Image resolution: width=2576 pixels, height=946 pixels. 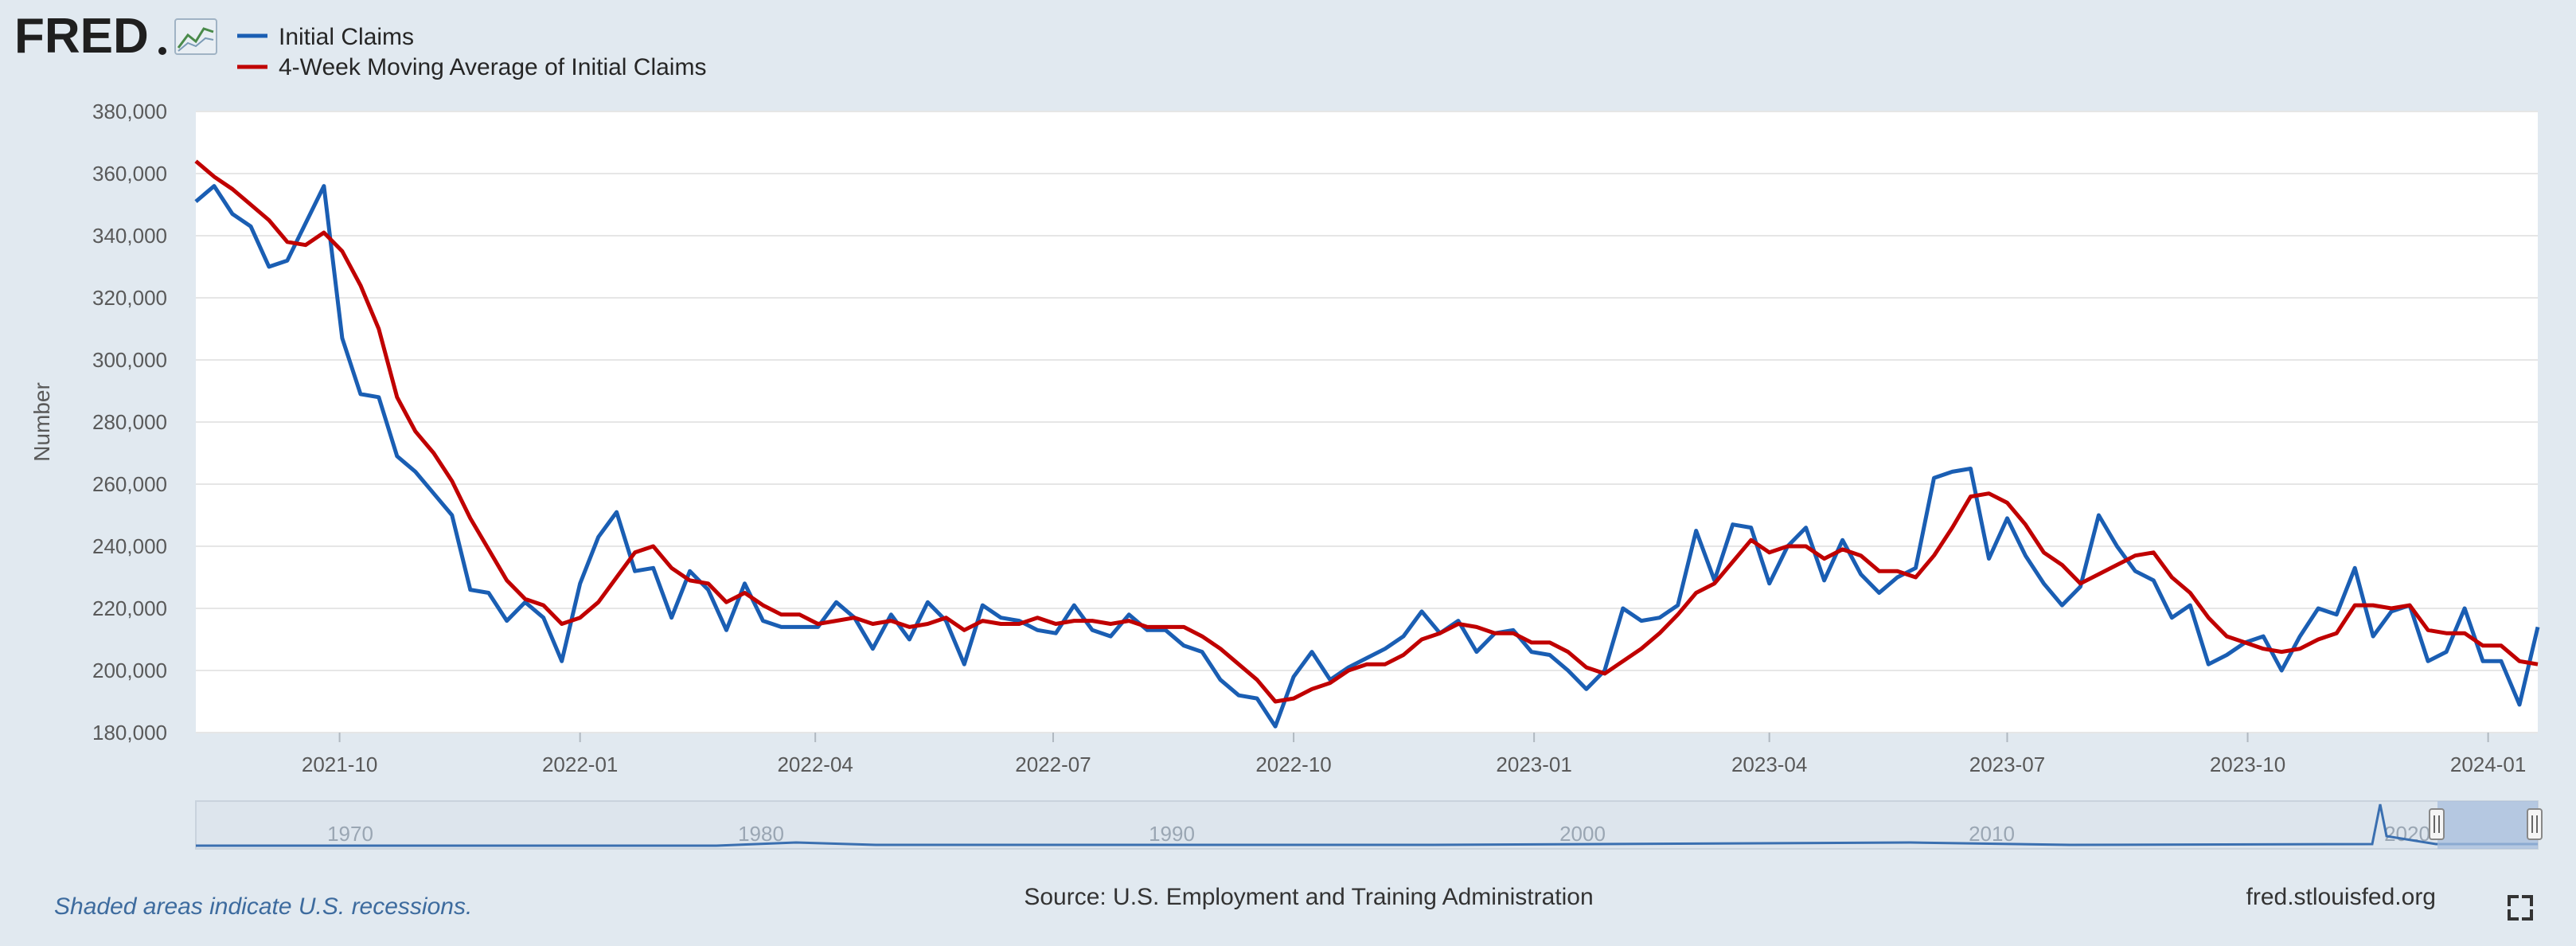 I want to click on x-tick-label: 2022-07, so click(x=1053, y=764).